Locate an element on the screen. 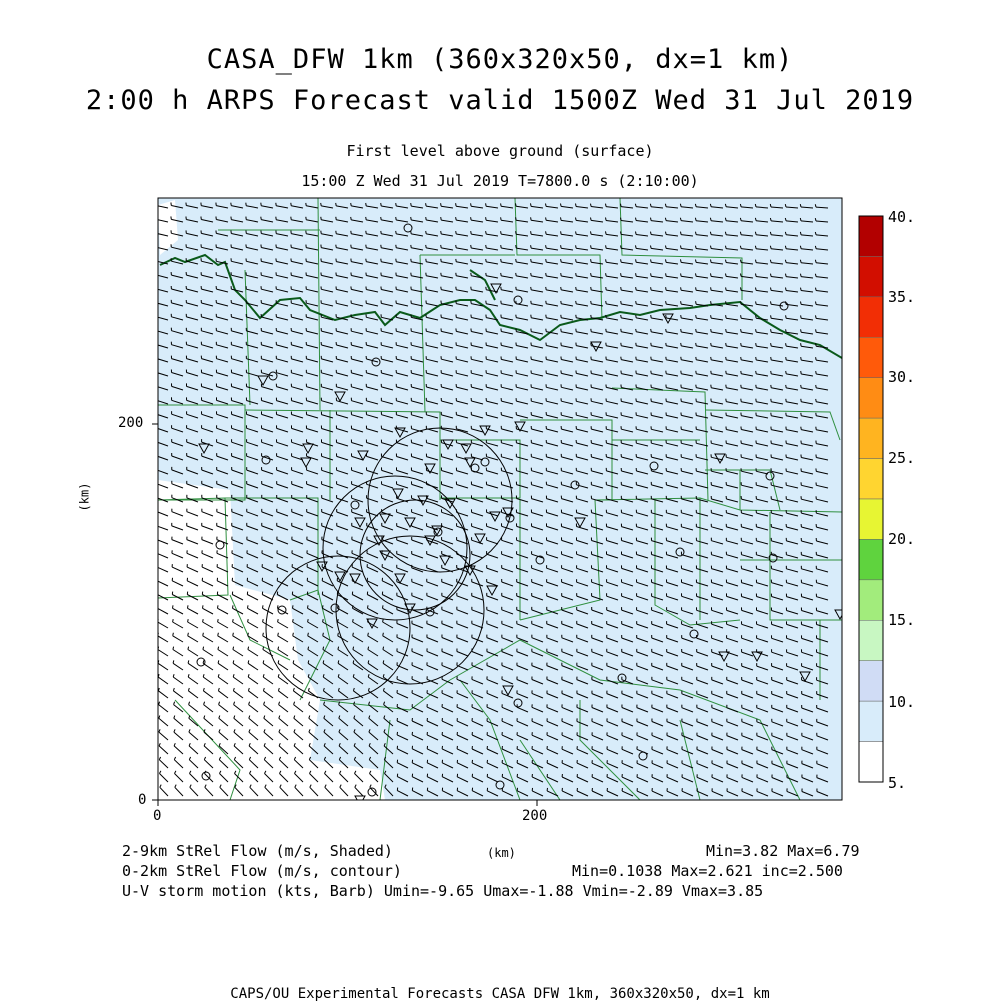 The width and height of the screenshot is (1000, 1002). y-tick-0: 0 is located at coordinates (142, 800).